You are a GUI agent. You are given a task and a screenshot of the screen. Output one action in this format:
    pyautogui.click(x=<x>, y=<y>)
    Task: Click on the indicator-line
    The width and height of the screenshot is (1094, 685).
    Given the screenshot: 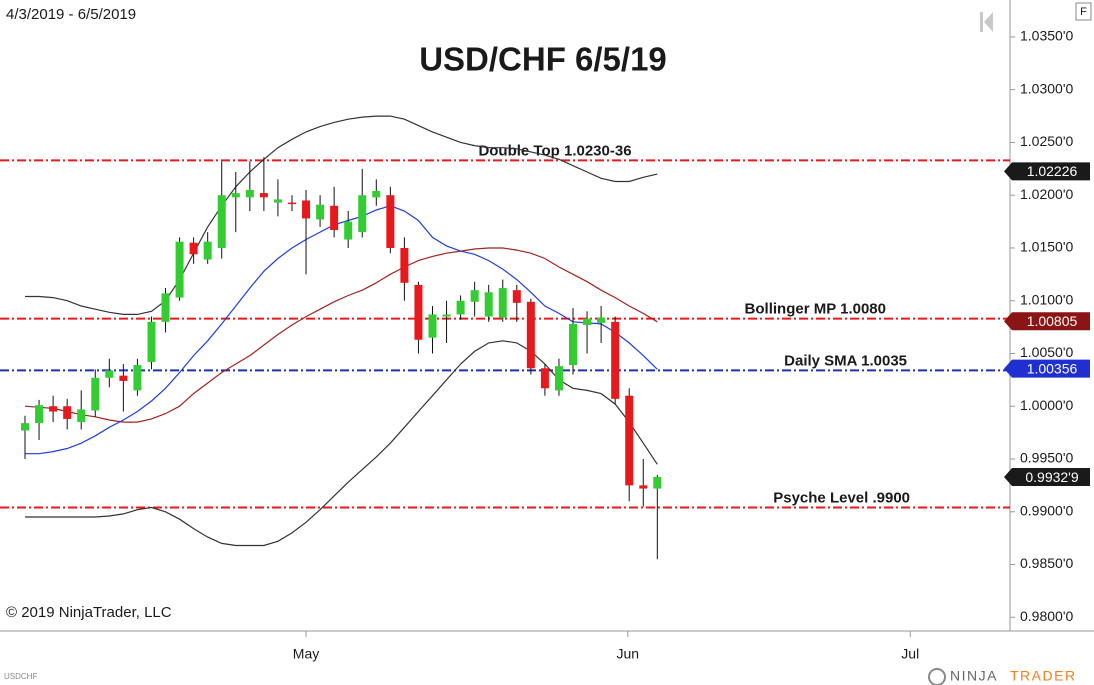 What is the action you would take?
    pyautogui.click(x=341, y=335)
    